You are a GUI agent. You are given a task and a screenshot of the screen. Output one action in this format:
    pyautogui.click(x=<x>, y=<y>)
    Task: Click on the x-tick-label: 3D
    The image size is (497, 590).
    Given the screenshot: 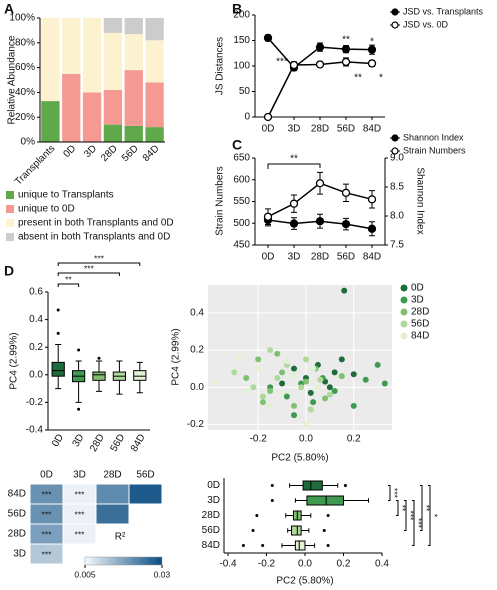 What is the action you would take?
    pyautogui.click(x=294, y=129)
    